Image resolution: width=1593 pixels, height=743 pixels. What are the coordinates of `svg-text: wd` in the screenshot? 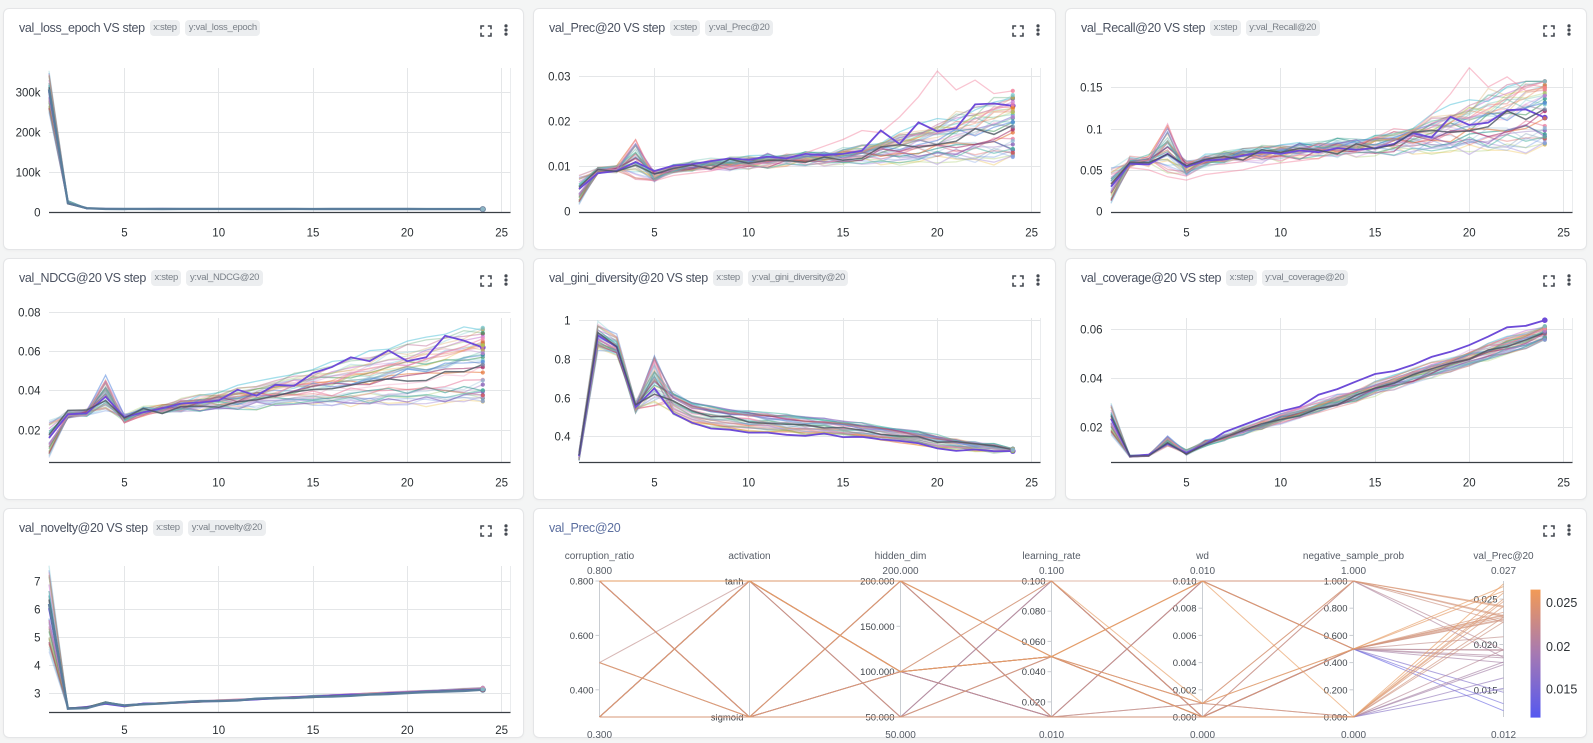 It's located at (1202, 556).